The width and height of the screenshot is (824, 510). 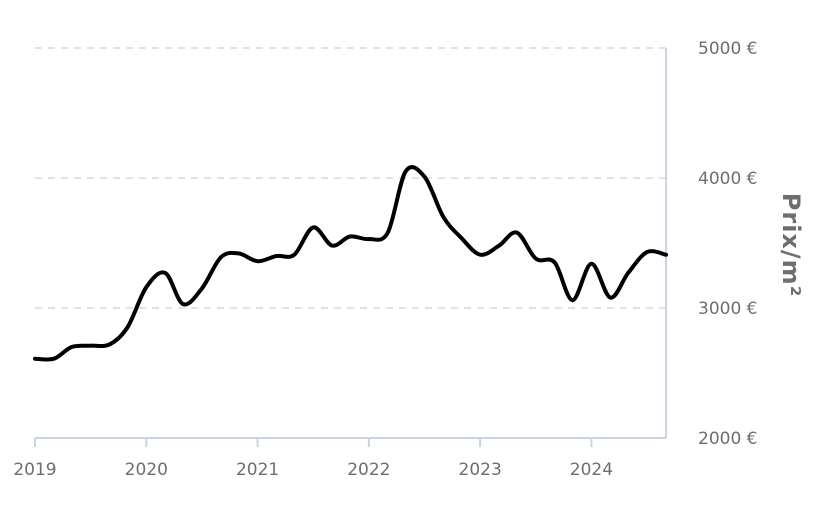 I want to click on x-tick-label-2022: 2022, so click(x=368, y=470).